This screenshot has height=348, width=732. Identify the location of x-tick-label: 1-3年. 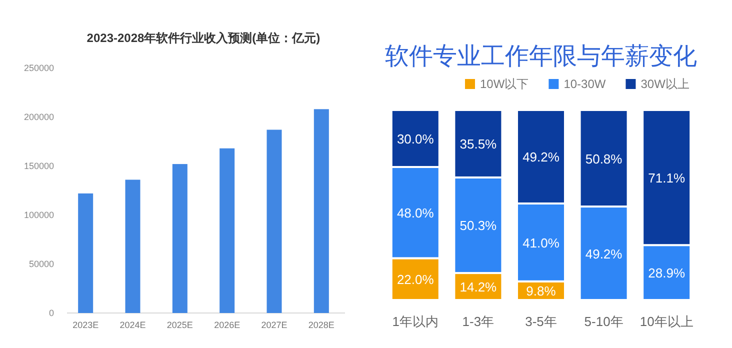
(478, 321).